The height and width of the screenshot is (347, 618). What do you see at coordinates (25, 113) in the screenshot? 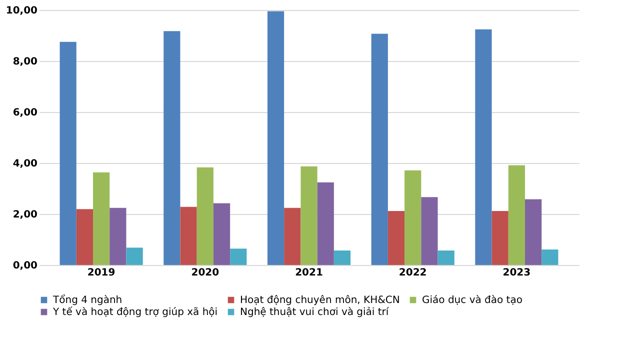
I see `y-tick-label: 6,00` at bounding box center [25, 113].